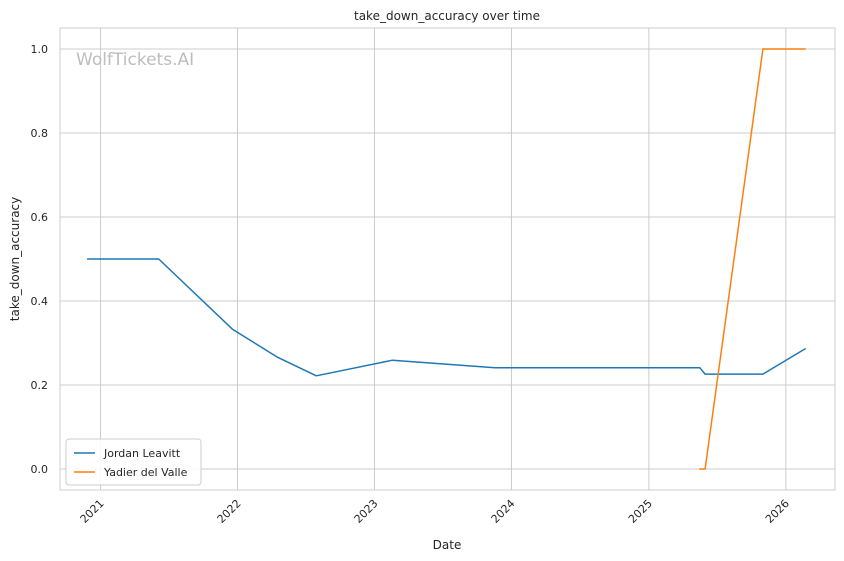  What do you see at coordinates (777, 511) in the screenshot?
I see `x-tick-label: 2026` at bounding box center [777, 511].